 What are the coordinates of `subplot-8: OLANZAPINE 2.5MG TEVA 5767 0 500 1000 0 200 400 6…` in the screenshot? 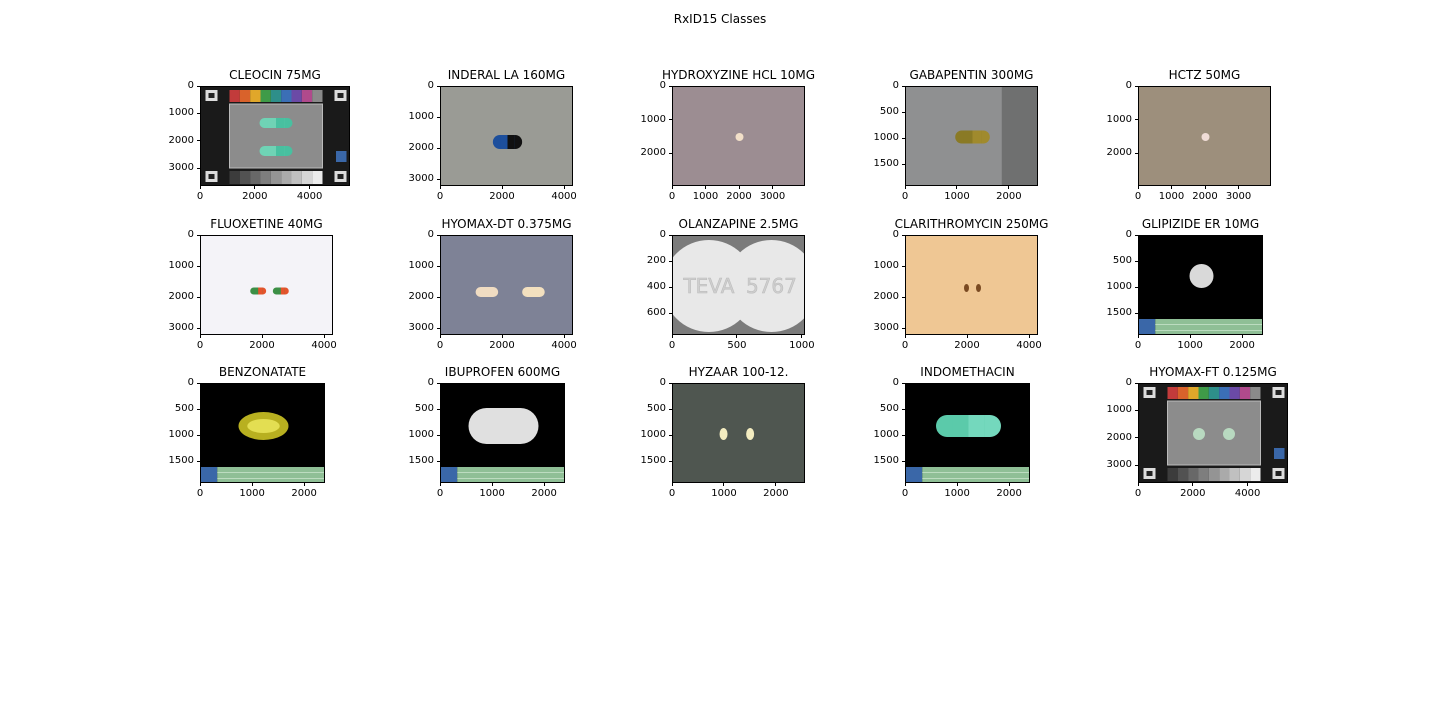 It's located at (731, 284).